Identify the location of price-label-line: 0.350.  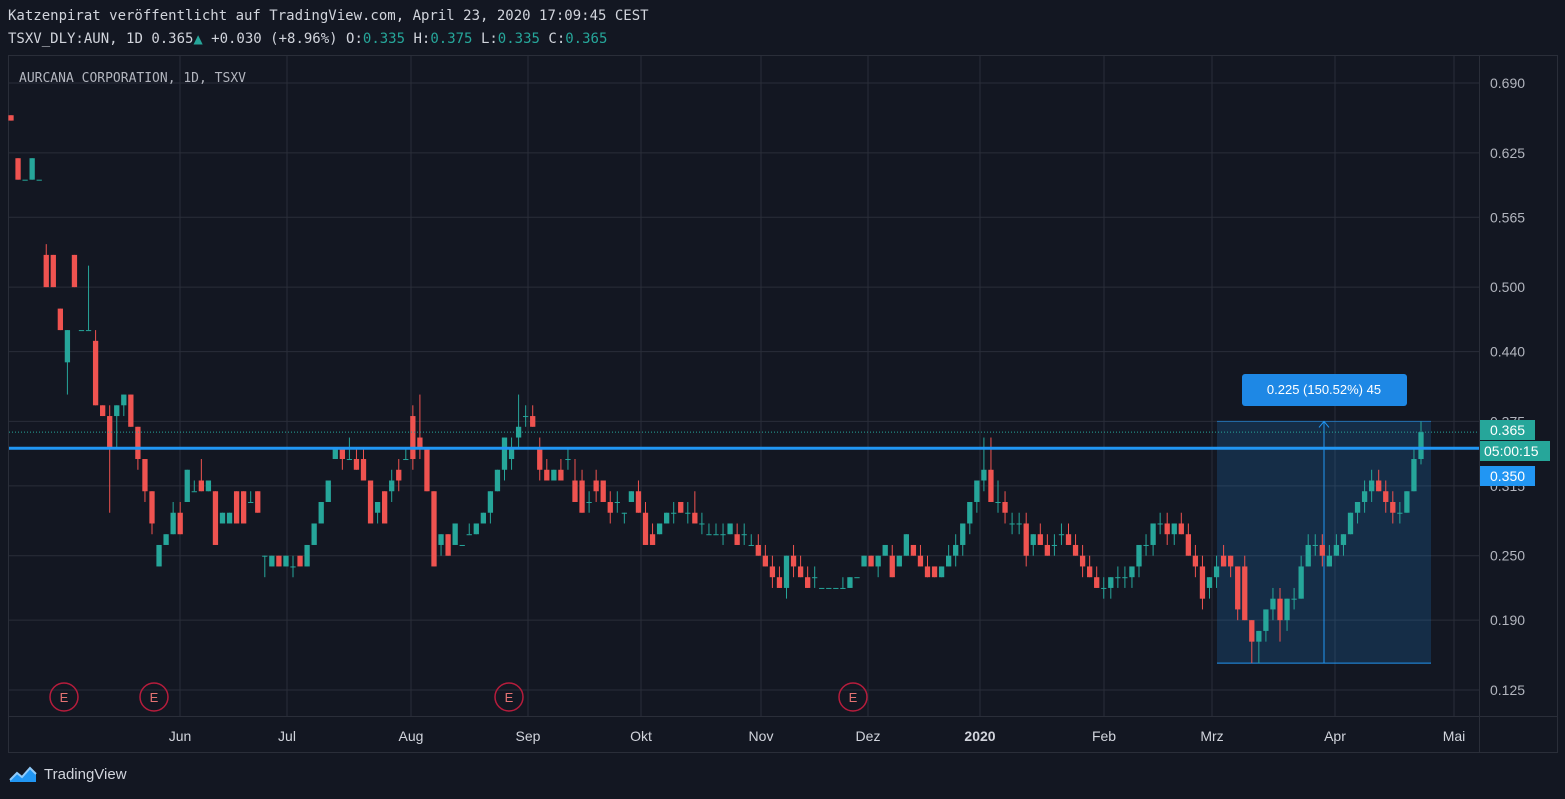
(1507, 476).